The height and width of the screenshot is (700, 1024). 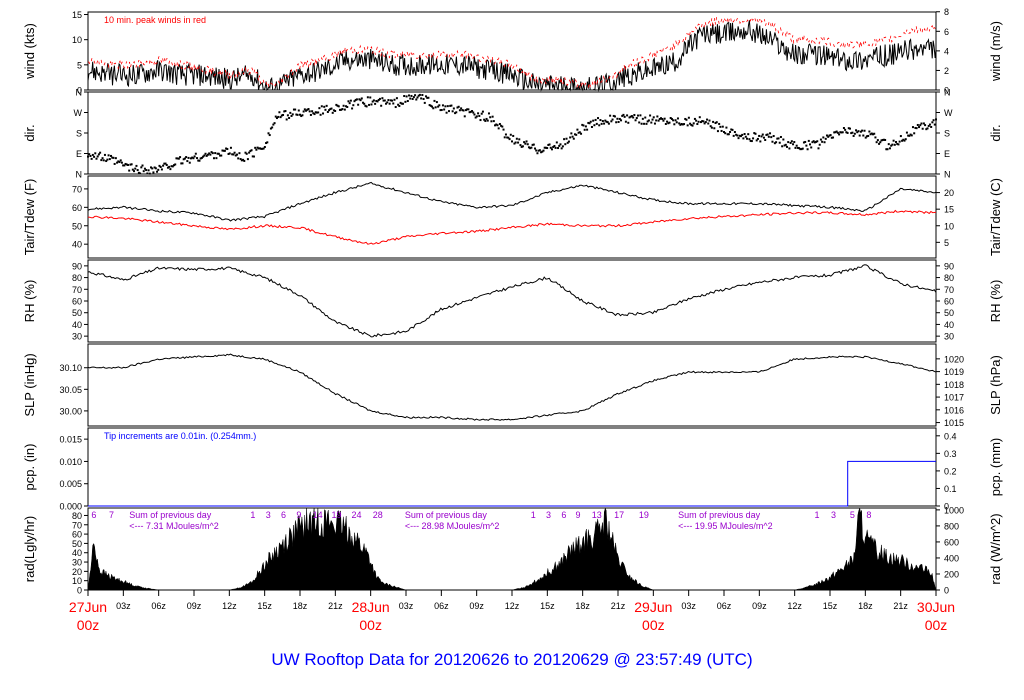 What do you see at coordinates (298, 515) in the screenshot?
I see `rad-hour-marker: 9` at bounding box center [298, 515].